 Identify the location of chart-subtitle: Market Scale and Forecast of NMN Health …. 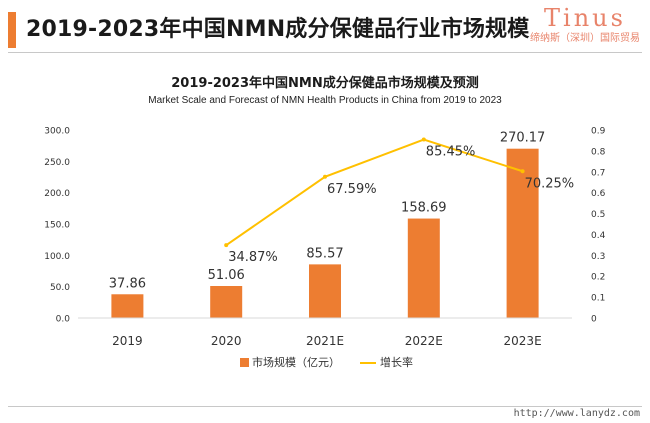
(325, 100).